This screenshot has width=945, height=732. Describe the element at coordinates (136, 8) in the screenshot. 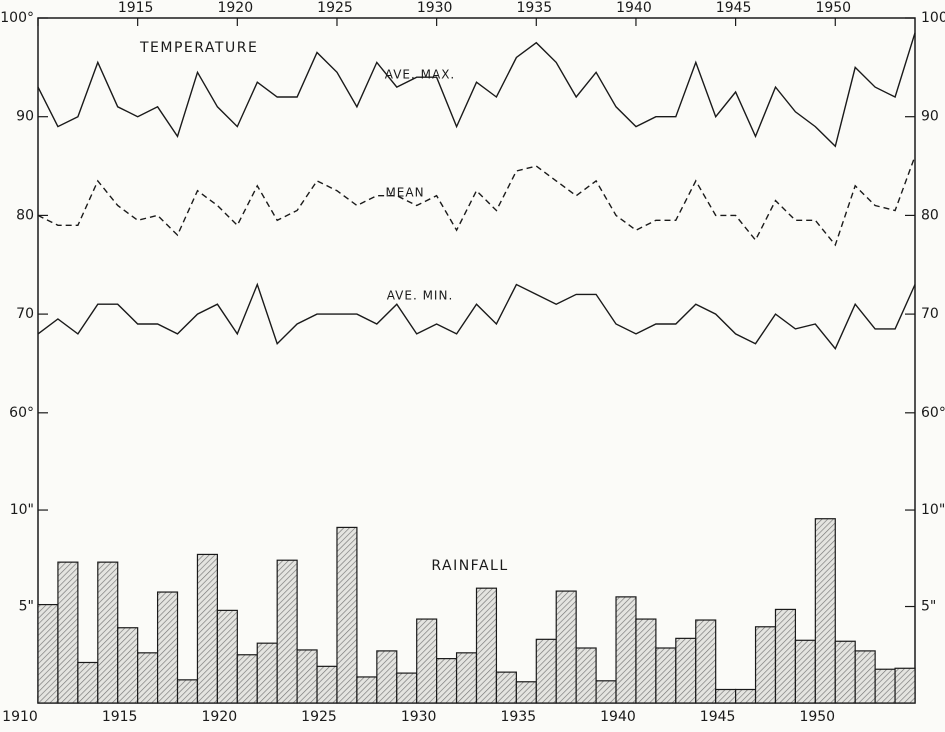

I see `x-tick-label-top: 1915` at that location.